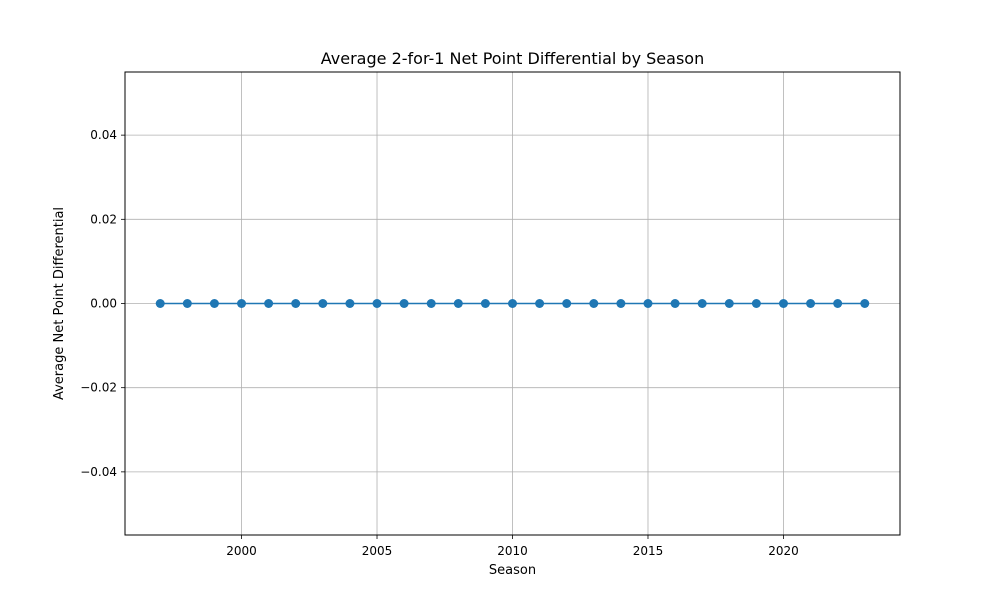 The height and width of the screenshot is (600, 1000). Describe the element at coordinates (648, 551) in the screenshot. I see `x-tick-label: 2015` at that location.